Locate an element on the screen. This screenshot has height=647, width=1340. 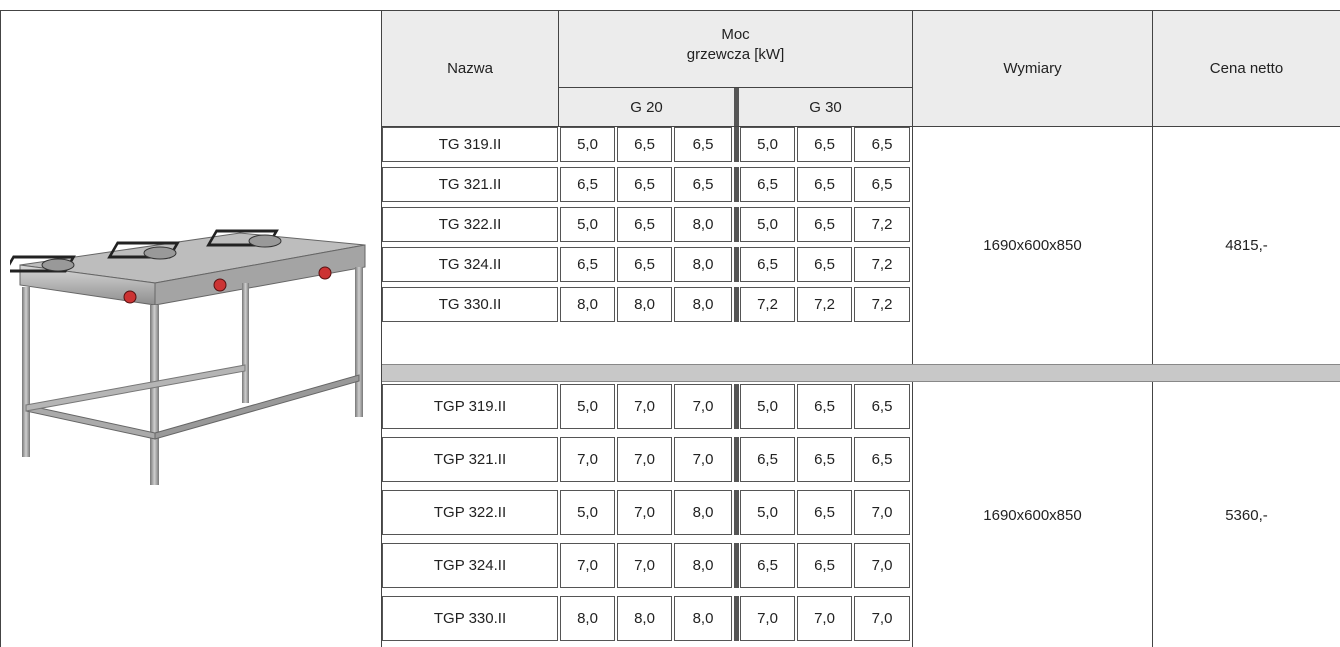
header-nazwa: Nazwa is located at coordinates (470, 68).